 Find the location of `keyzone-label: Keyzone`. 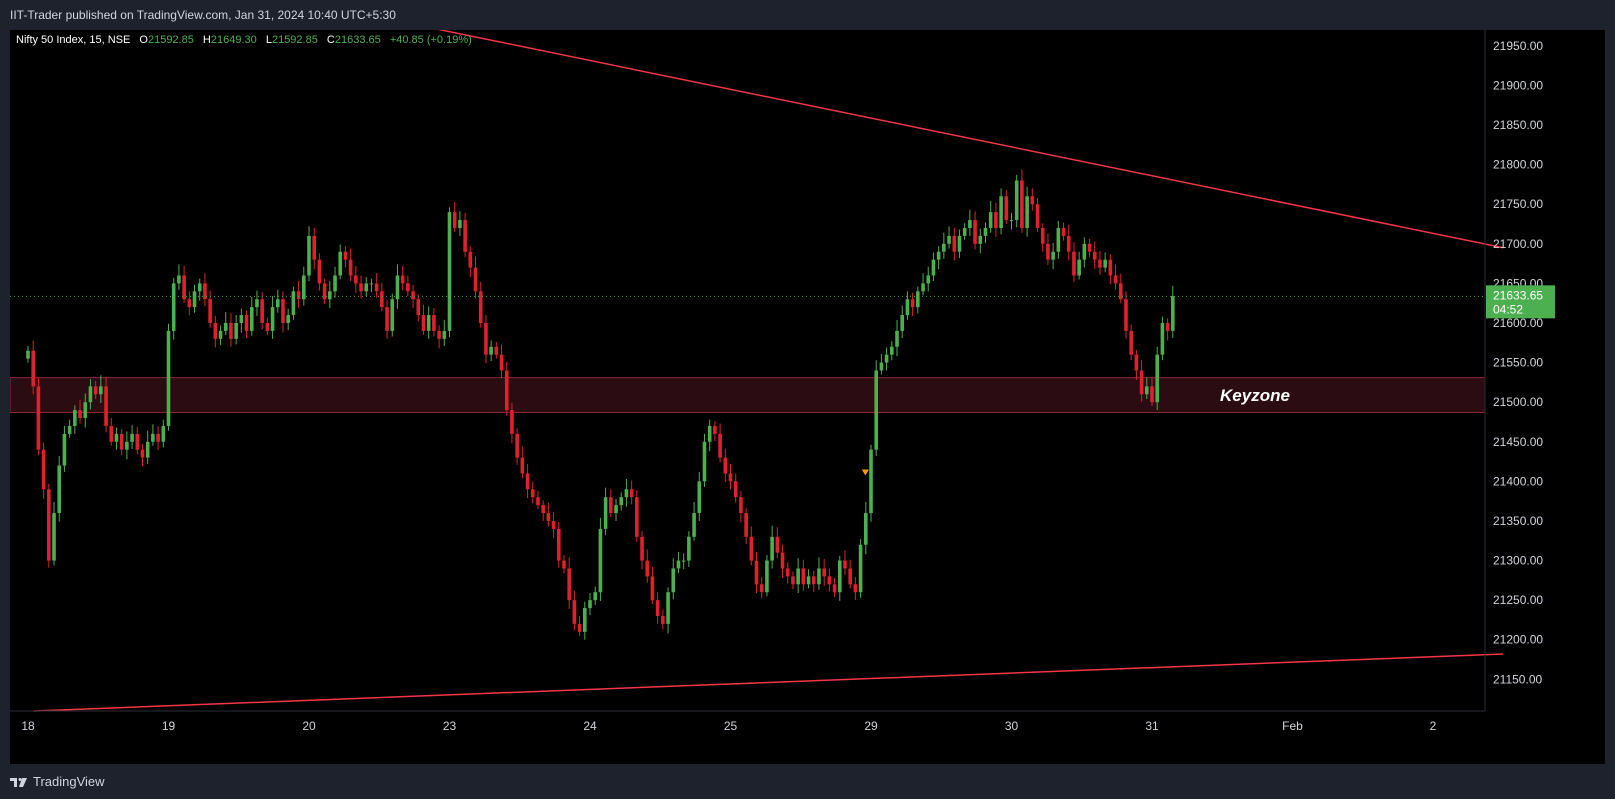

keyzone-label: Keyzone is located at coordinates (1255, 395).